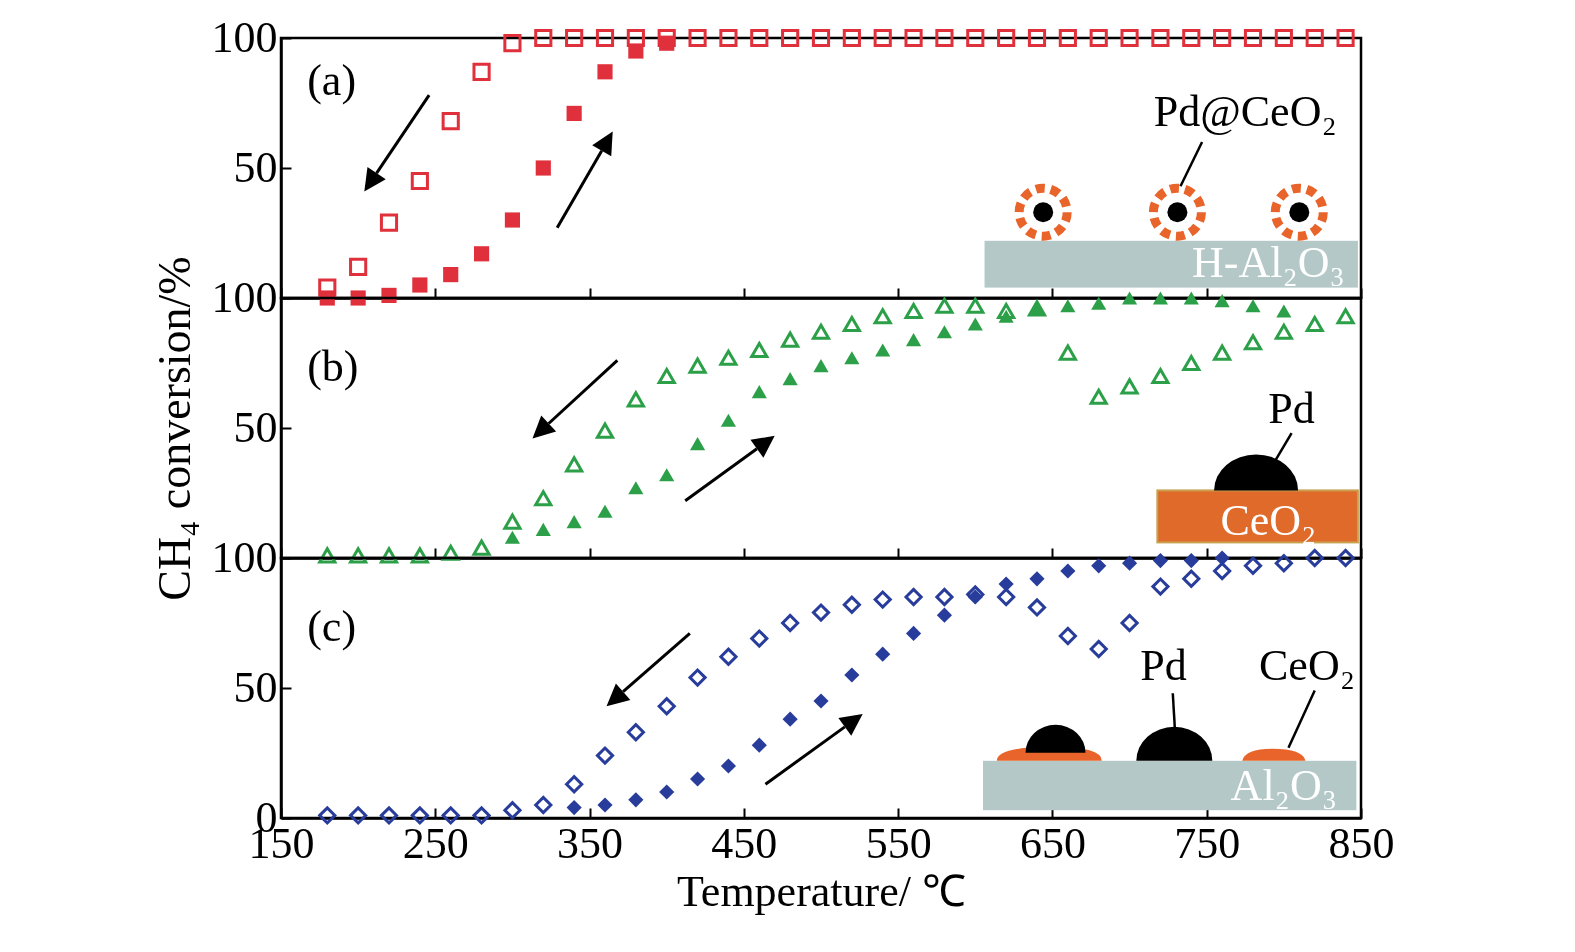  Describe the element at coordinates (590, 843) in the screenshot. I see `x-tick-label: 350` at that location.